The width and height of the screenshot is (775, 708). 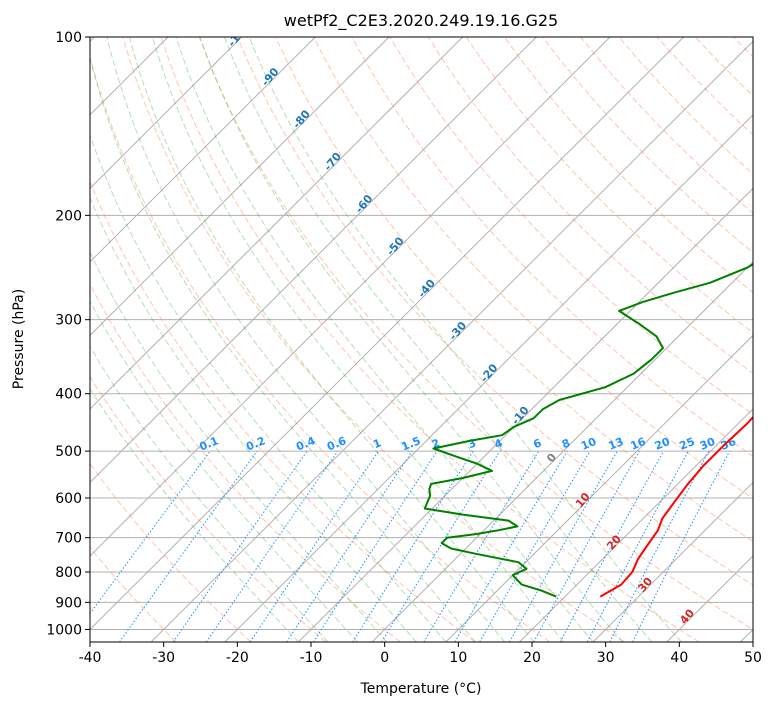 I want to click on y-tick-label: 600, so click(x=68, y=499).